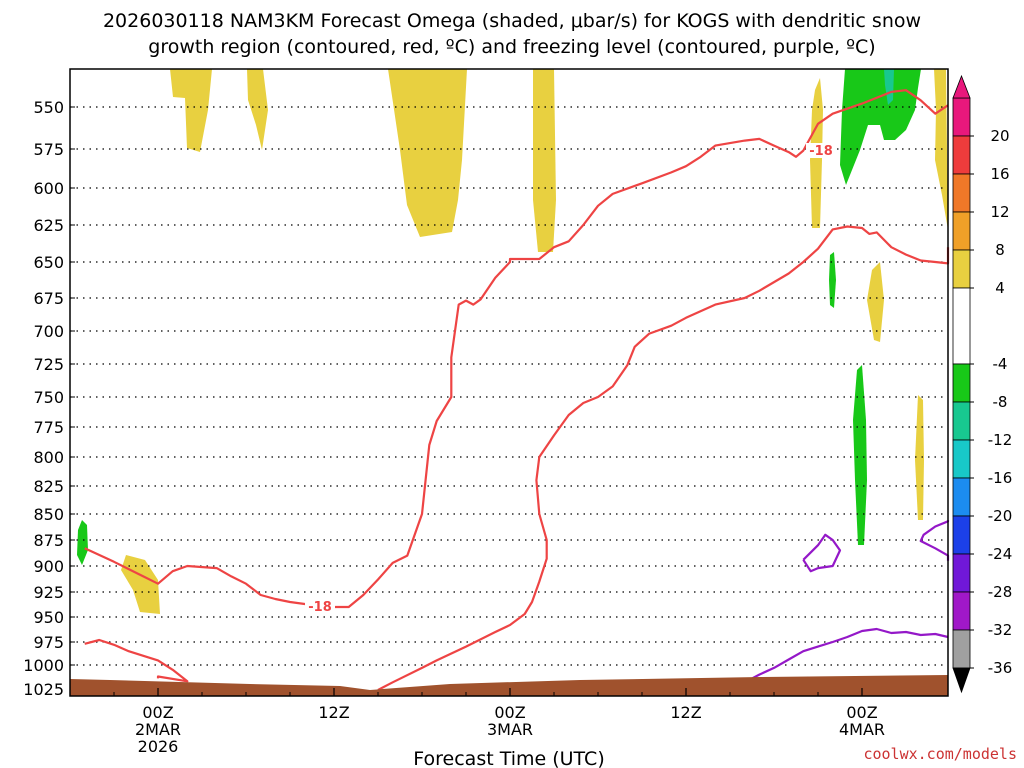 This screenshot has height=768, width=1024. What do you see at coordinates (48, 427) in the screenshot?
I see `y-tick-label-775: 775` at bounding box center [48, 427].